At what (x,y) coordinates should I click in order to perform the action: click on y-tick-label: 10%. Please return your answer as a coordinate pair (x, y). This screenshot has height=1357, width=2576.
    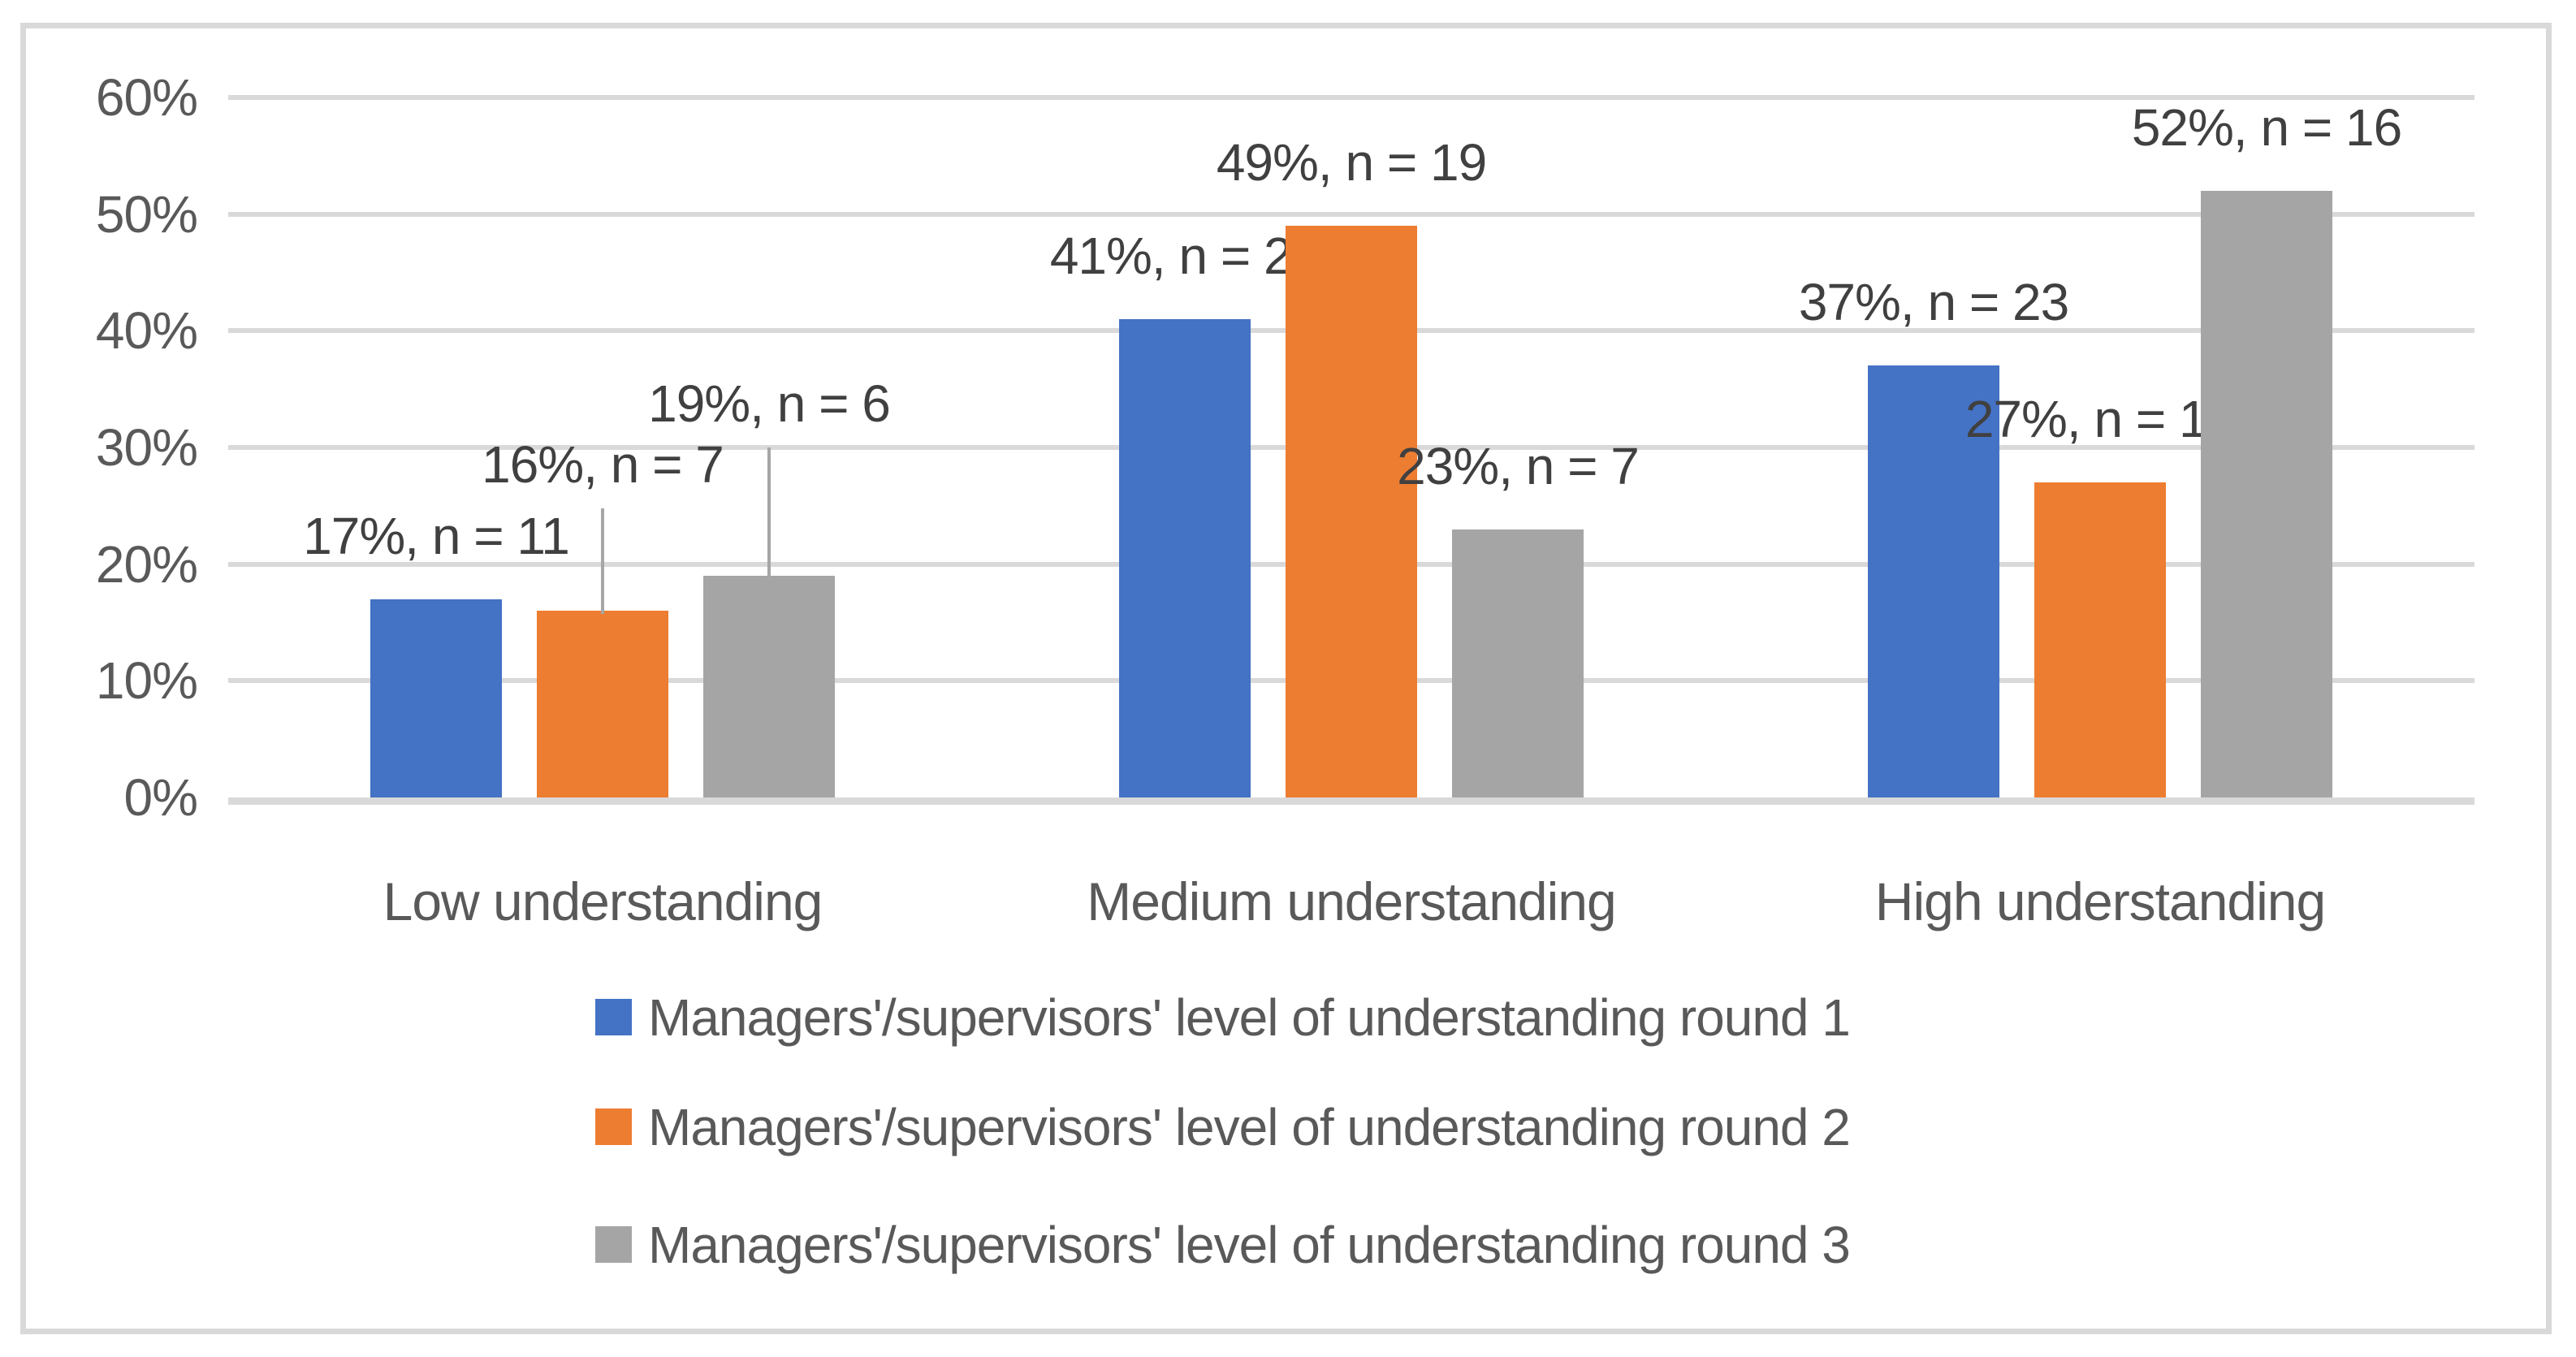
    Looking at the image, I should click on (146, 681).